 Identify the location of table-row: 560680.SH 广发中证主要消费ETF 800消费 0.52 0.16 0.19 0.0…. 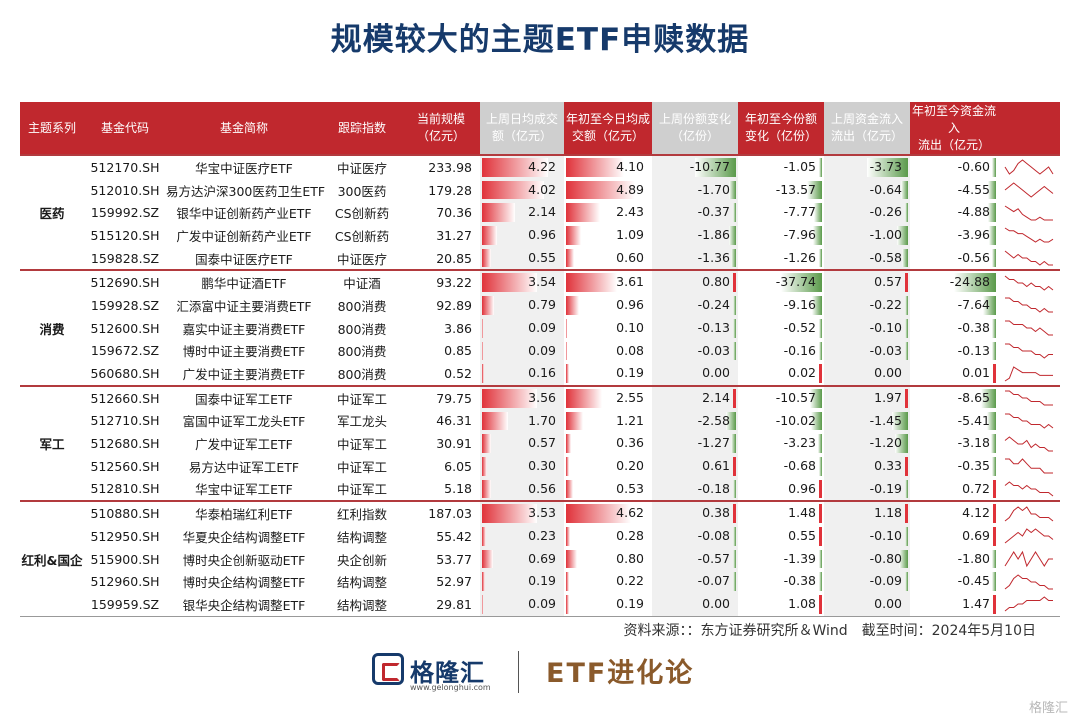
(540, 374).